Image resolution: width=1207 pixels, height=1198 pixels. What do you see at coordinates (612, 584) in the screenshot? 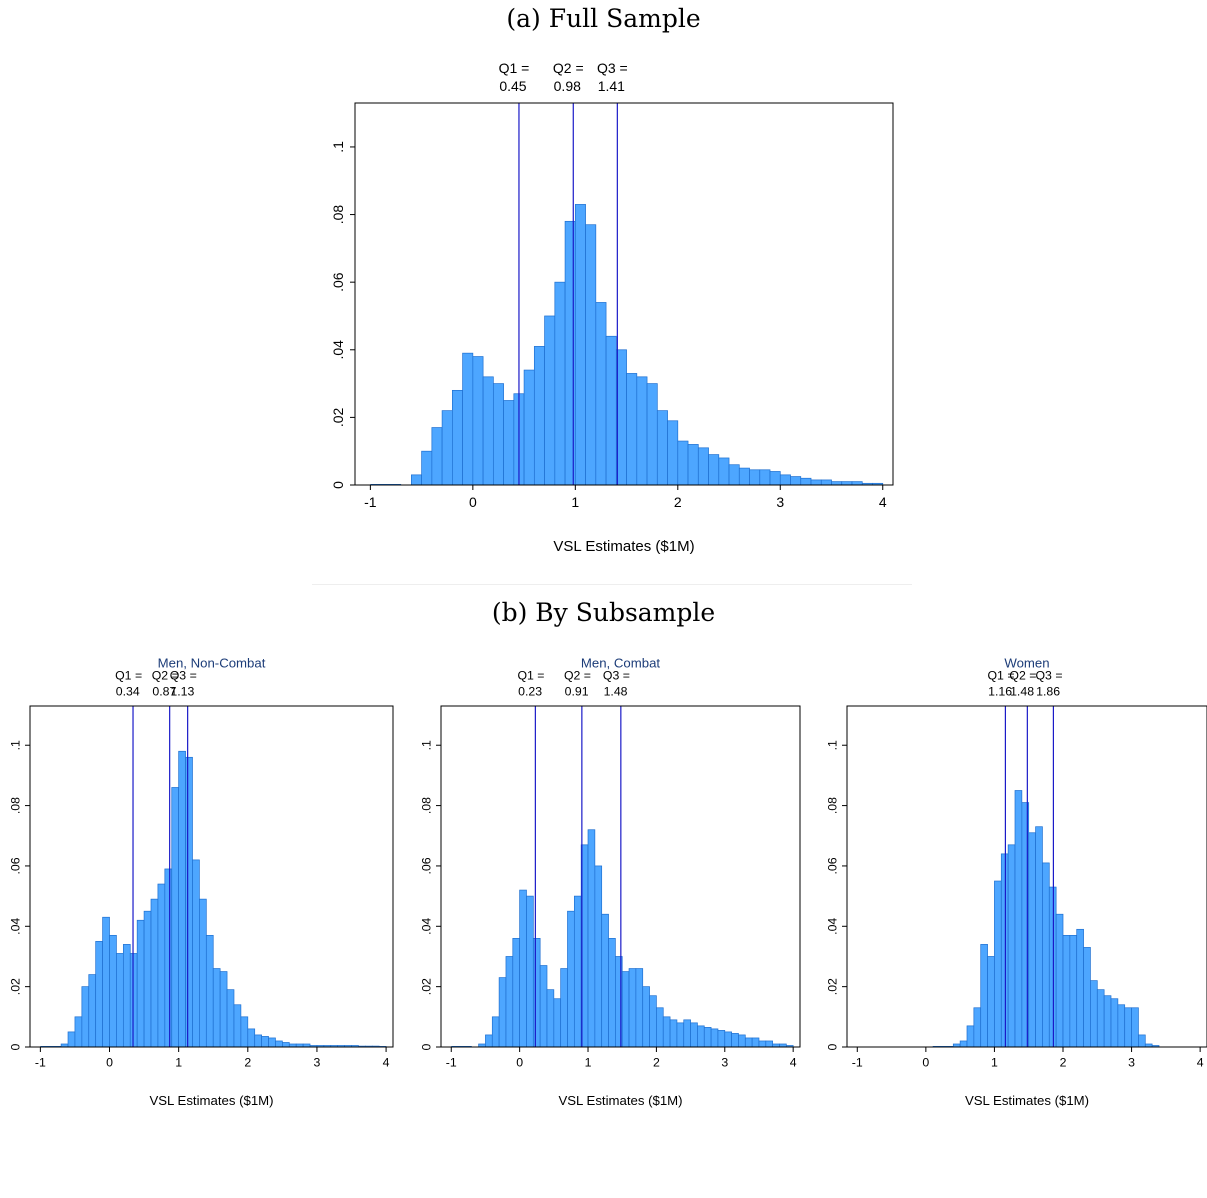
I see `separator-line` at bounding box center [612, 584].